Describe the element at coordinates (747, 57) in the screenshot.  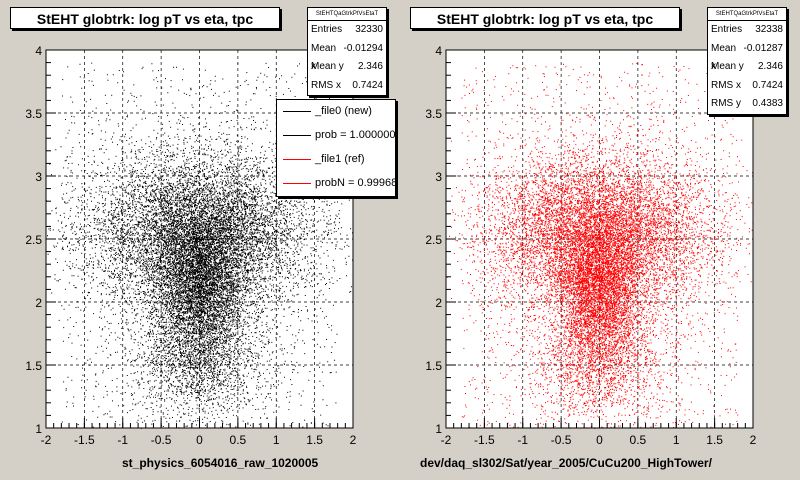
I see `stats-row: Mean x -0.01287` at that location.